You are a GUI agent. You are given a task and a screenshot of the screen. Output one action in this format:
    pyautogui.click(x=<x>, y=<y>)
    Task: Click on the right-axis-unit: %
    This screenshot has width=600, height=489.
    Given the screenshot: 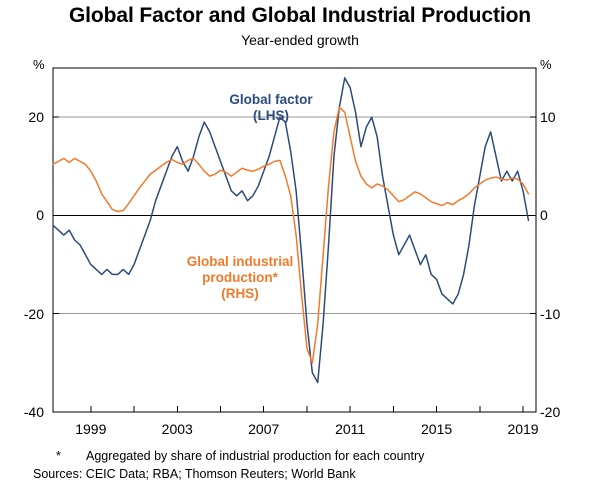 What is the action you would take?
    pyautogui.click(x=546, y=64)
    